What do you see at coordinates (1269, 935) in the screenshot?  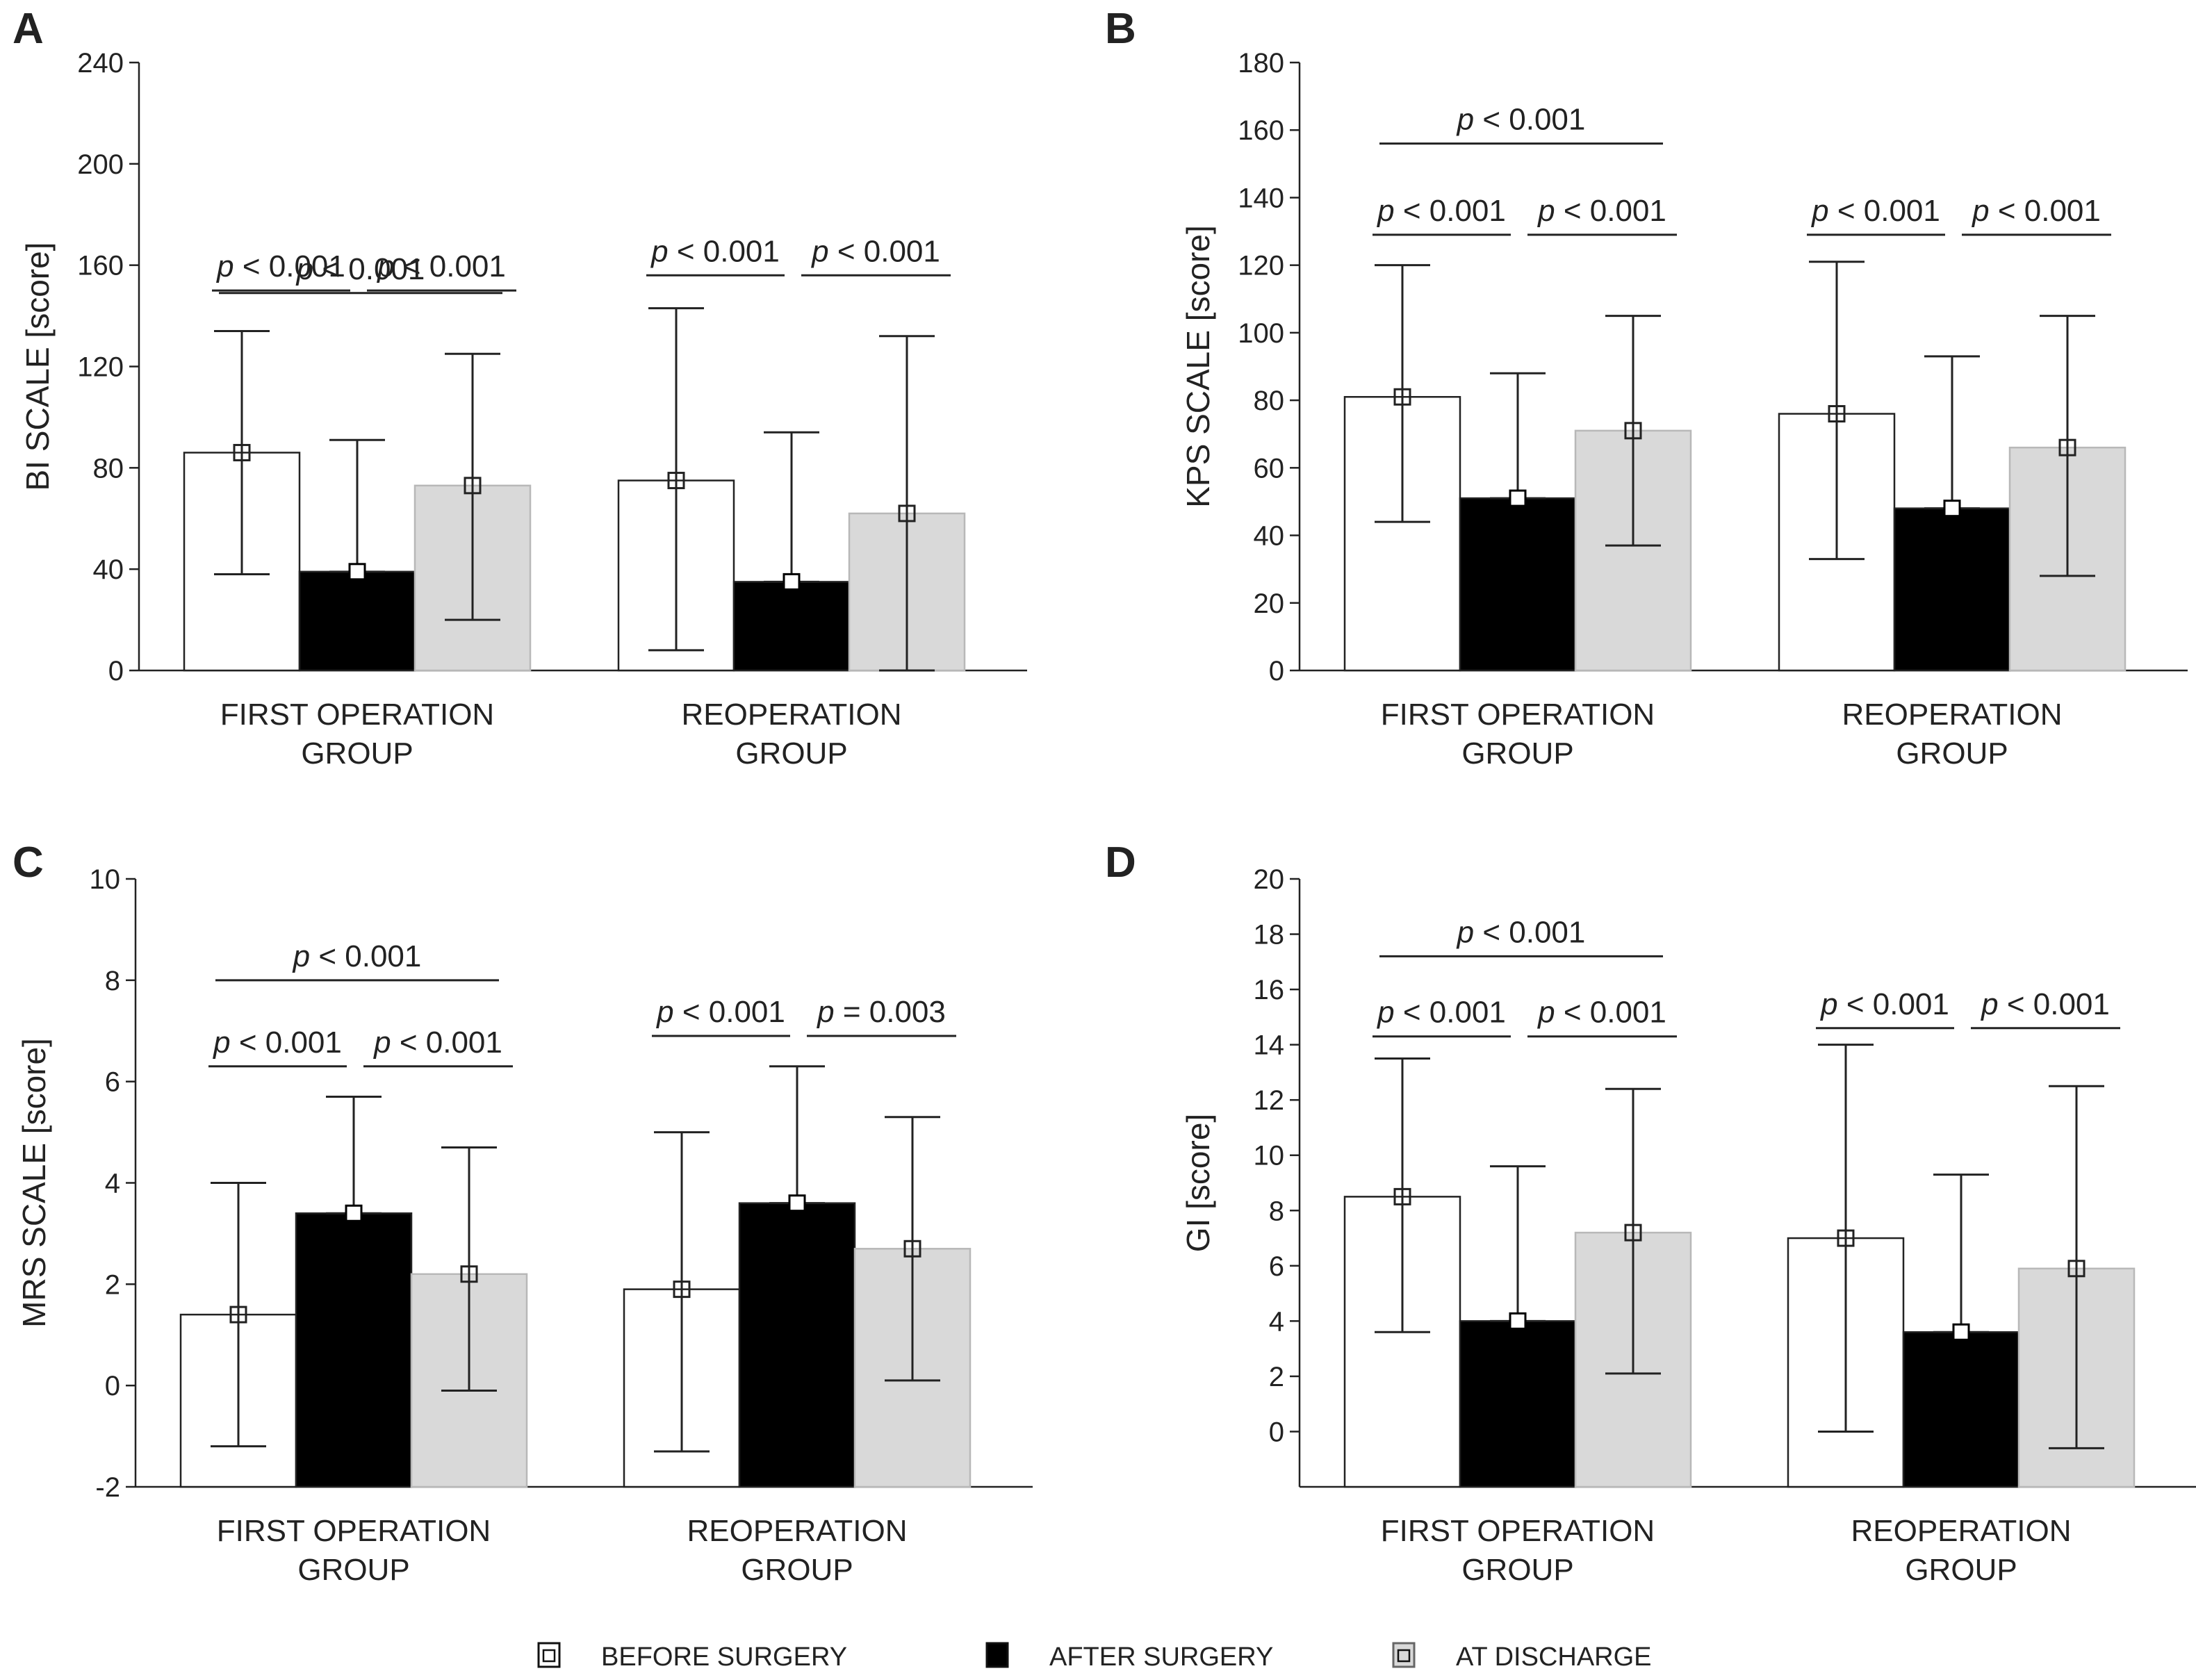 I see `y-tick-label: 18` at bounding box center [1269, 935].